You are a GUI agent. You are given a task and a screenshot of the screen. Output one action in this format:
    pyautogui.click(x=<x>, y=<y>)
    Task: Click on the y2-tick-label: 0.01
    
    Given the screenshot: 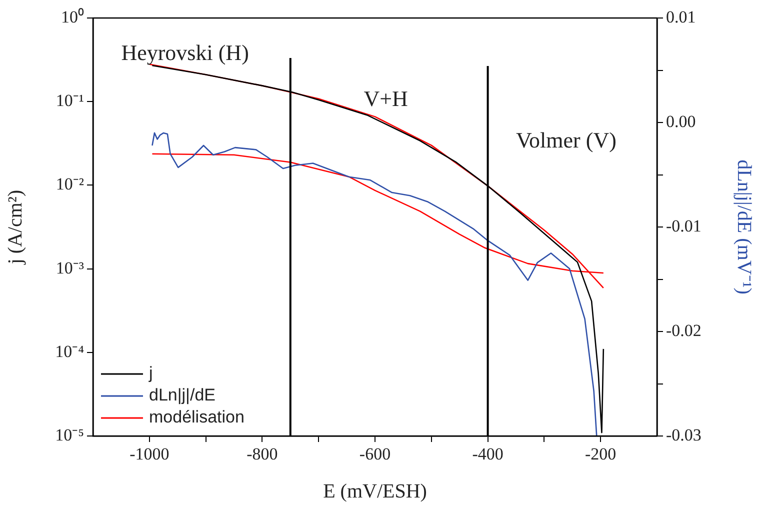 What is the action you would take?
    pyautogui.click(x=681, y=16)
    